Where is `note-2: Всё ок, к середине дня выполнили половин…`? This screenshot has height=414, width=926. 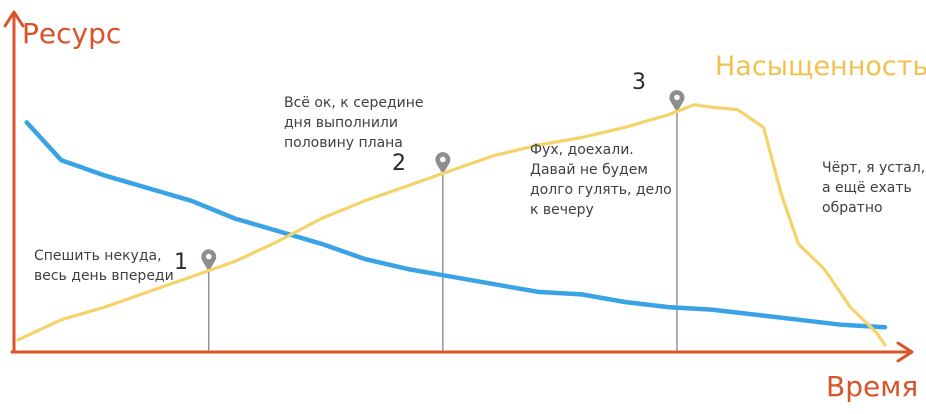
note-2: Всё ок, к середине дня выполнили половин… is located at coordinates (354, 123).